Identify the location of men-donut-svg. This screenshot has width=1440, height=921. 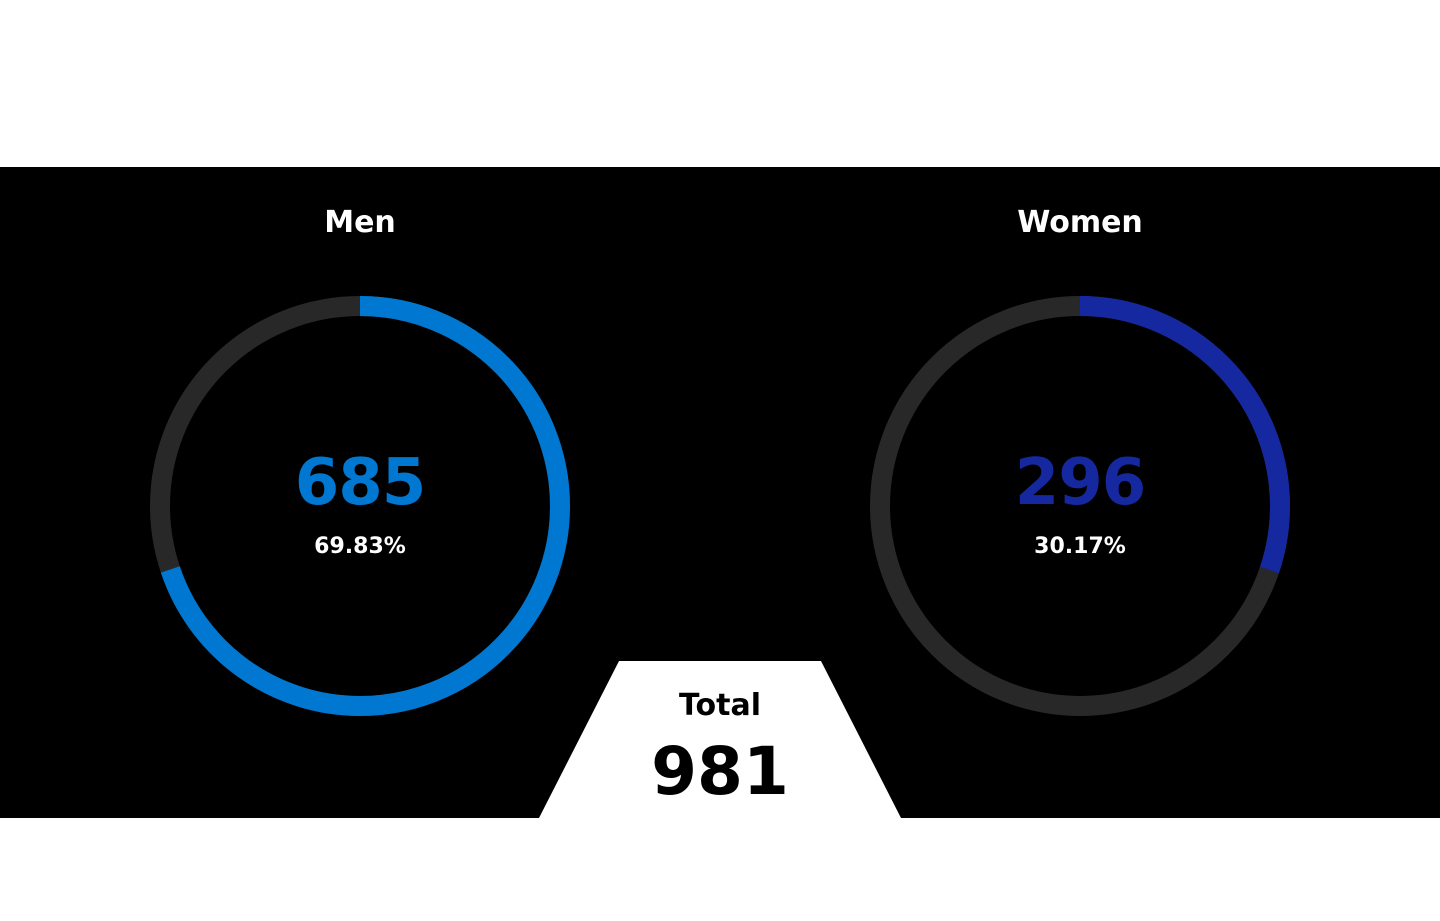
(360, 506).